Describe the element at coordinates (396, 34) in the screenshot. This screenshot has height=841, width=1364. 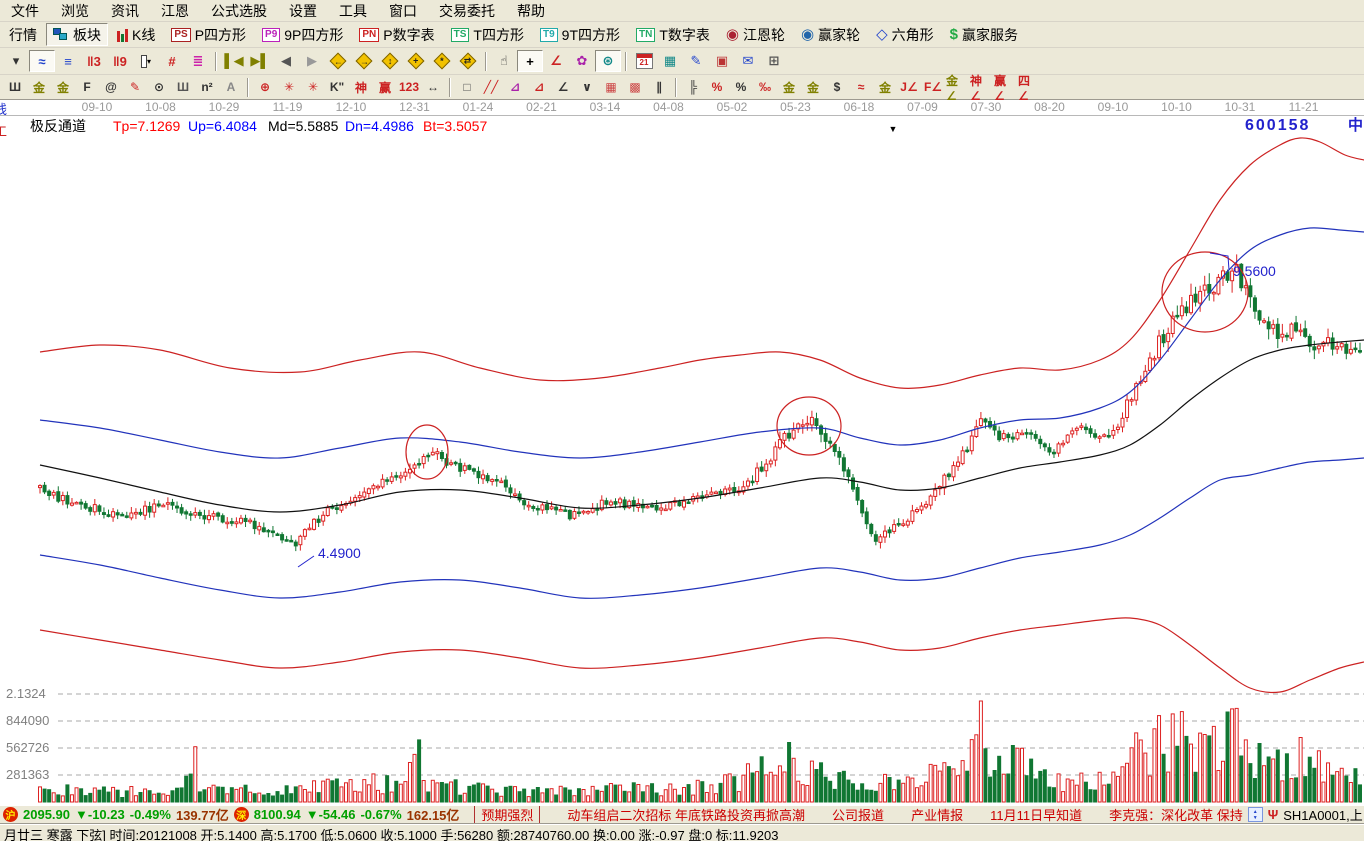
I see `toolbar-button-p-table: PN P数字表` at that location.